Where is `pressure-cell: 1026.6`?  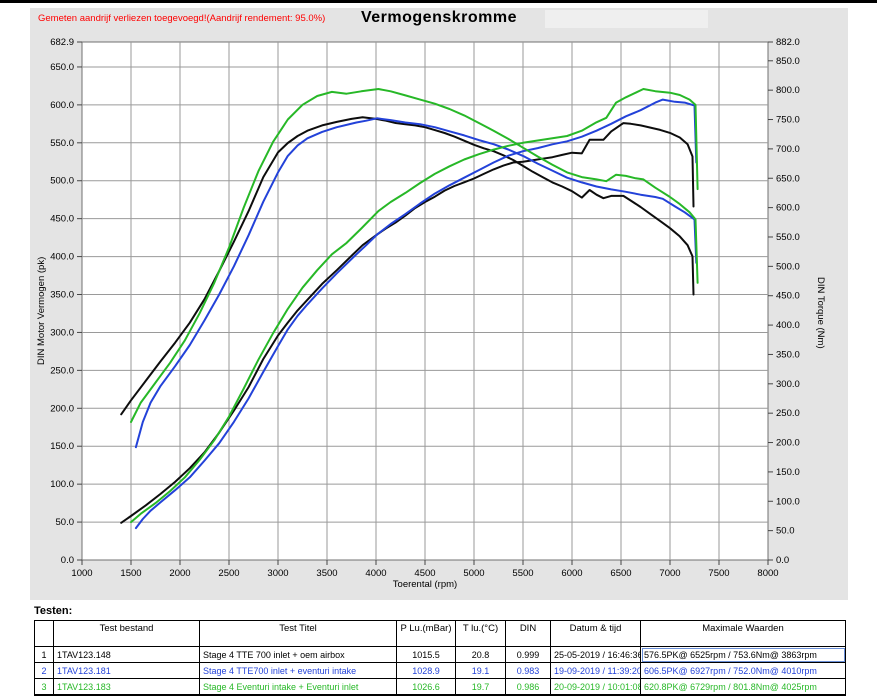
pressure-cell: 1026.6 is located at coordinates (426, 687).